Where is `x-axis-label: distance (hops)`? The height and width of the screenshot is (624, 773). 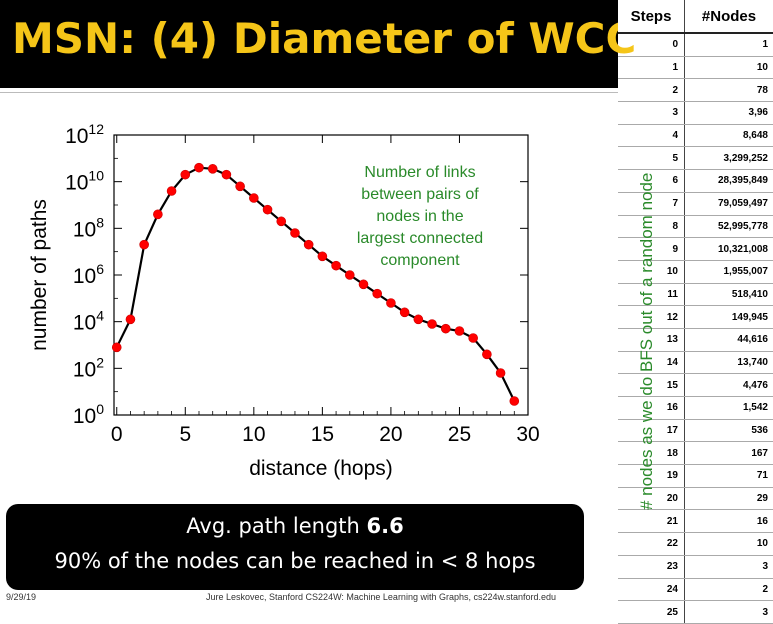 x-axis-label: distance (hops) is located at coordinates (321, 468).